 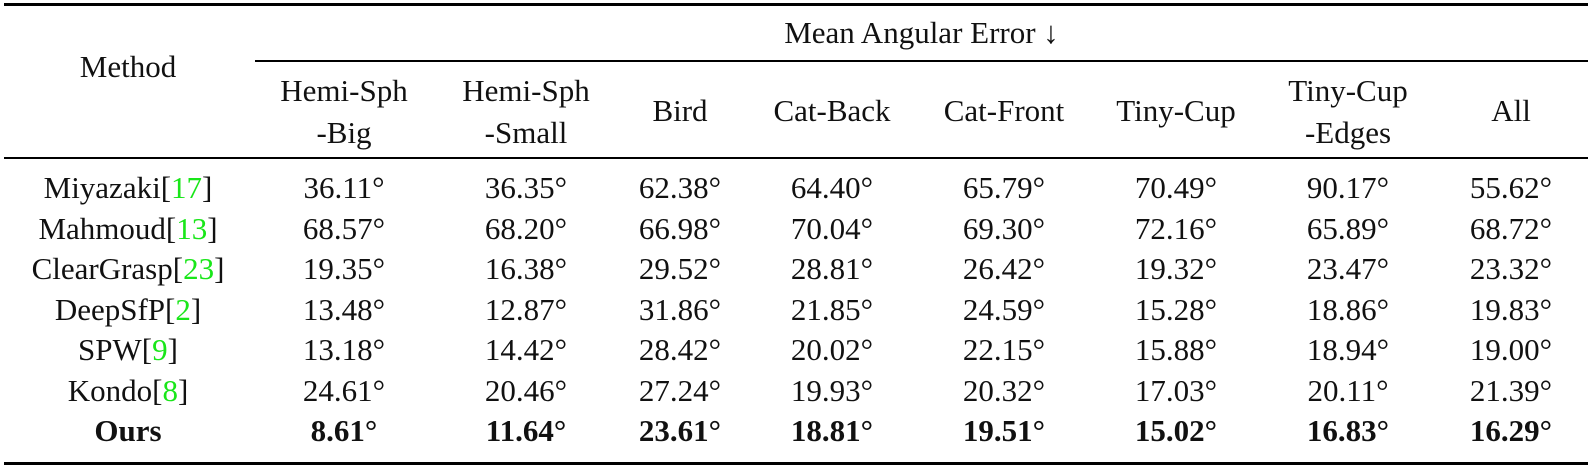 I want to click on value-cell: 18.81°, so click(x=832, y=430).